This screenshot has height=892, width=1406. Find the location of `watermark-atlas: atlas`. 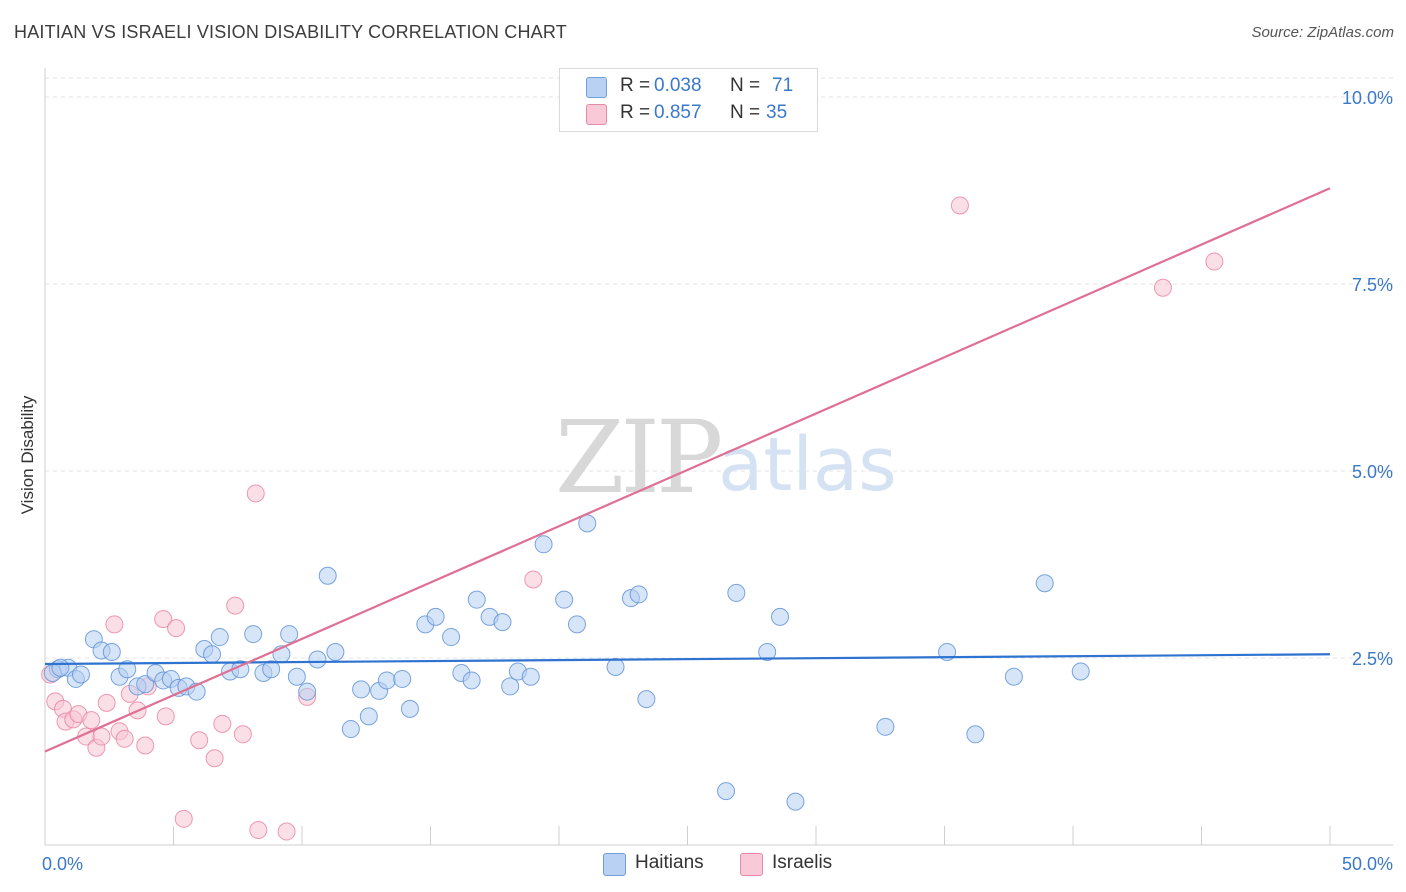

watermark-atlas: atlas is located at coordinates (807, 465).